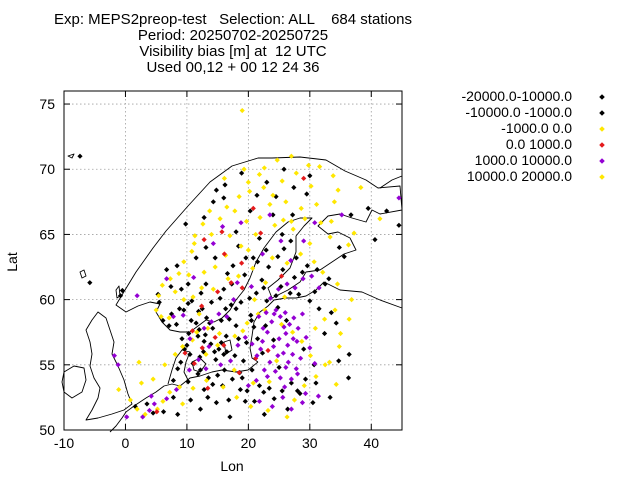 The image size is (640, 480). I want to click on legend-label: -20000.0-10000.0, so click(516, 96).